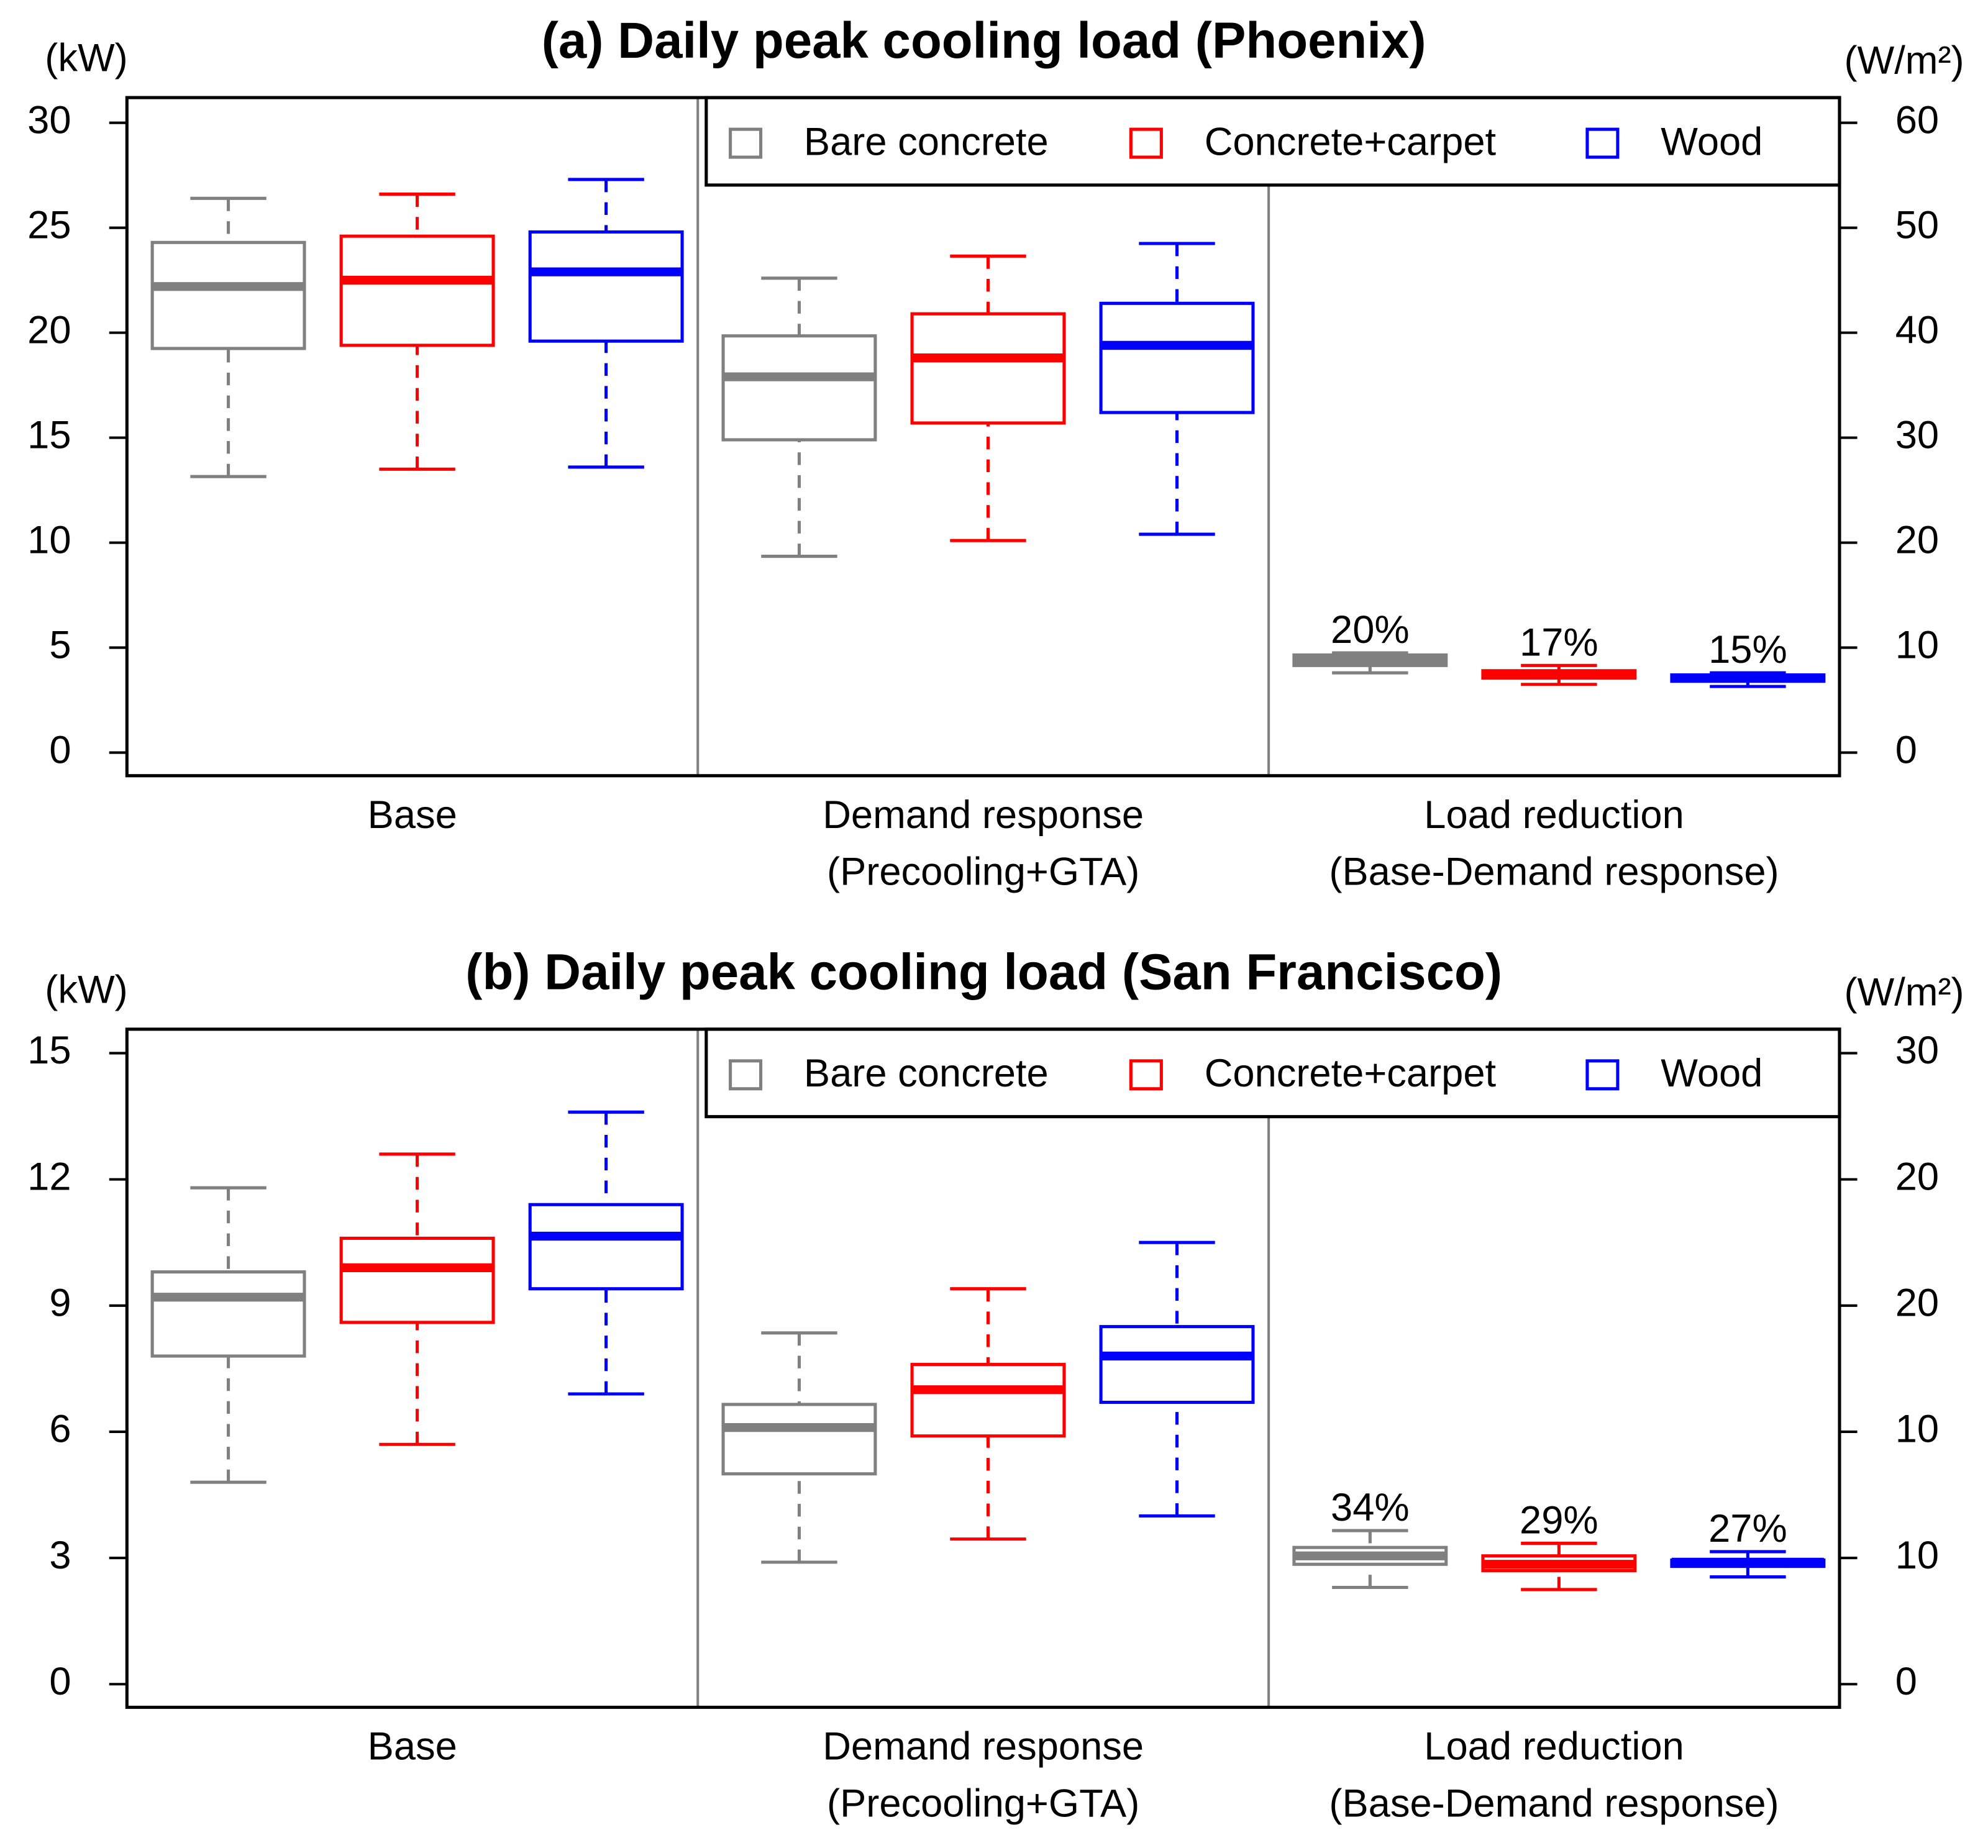  Describe the element at coordinates (60, 1429) in the screenshot. I see `y-tick-label: 6` at that location.